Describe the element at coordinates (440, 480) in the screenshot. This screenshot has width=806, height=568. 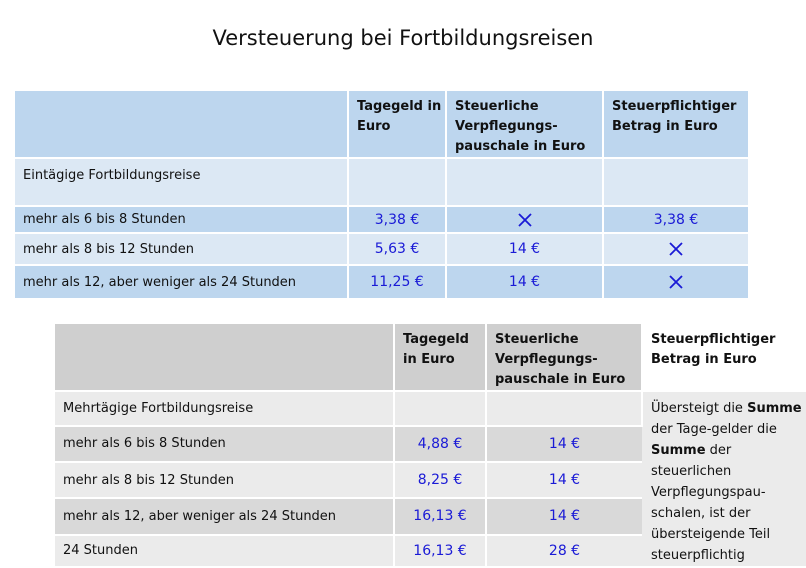
I see `tagegeld-value: 8,25 €` at that location.